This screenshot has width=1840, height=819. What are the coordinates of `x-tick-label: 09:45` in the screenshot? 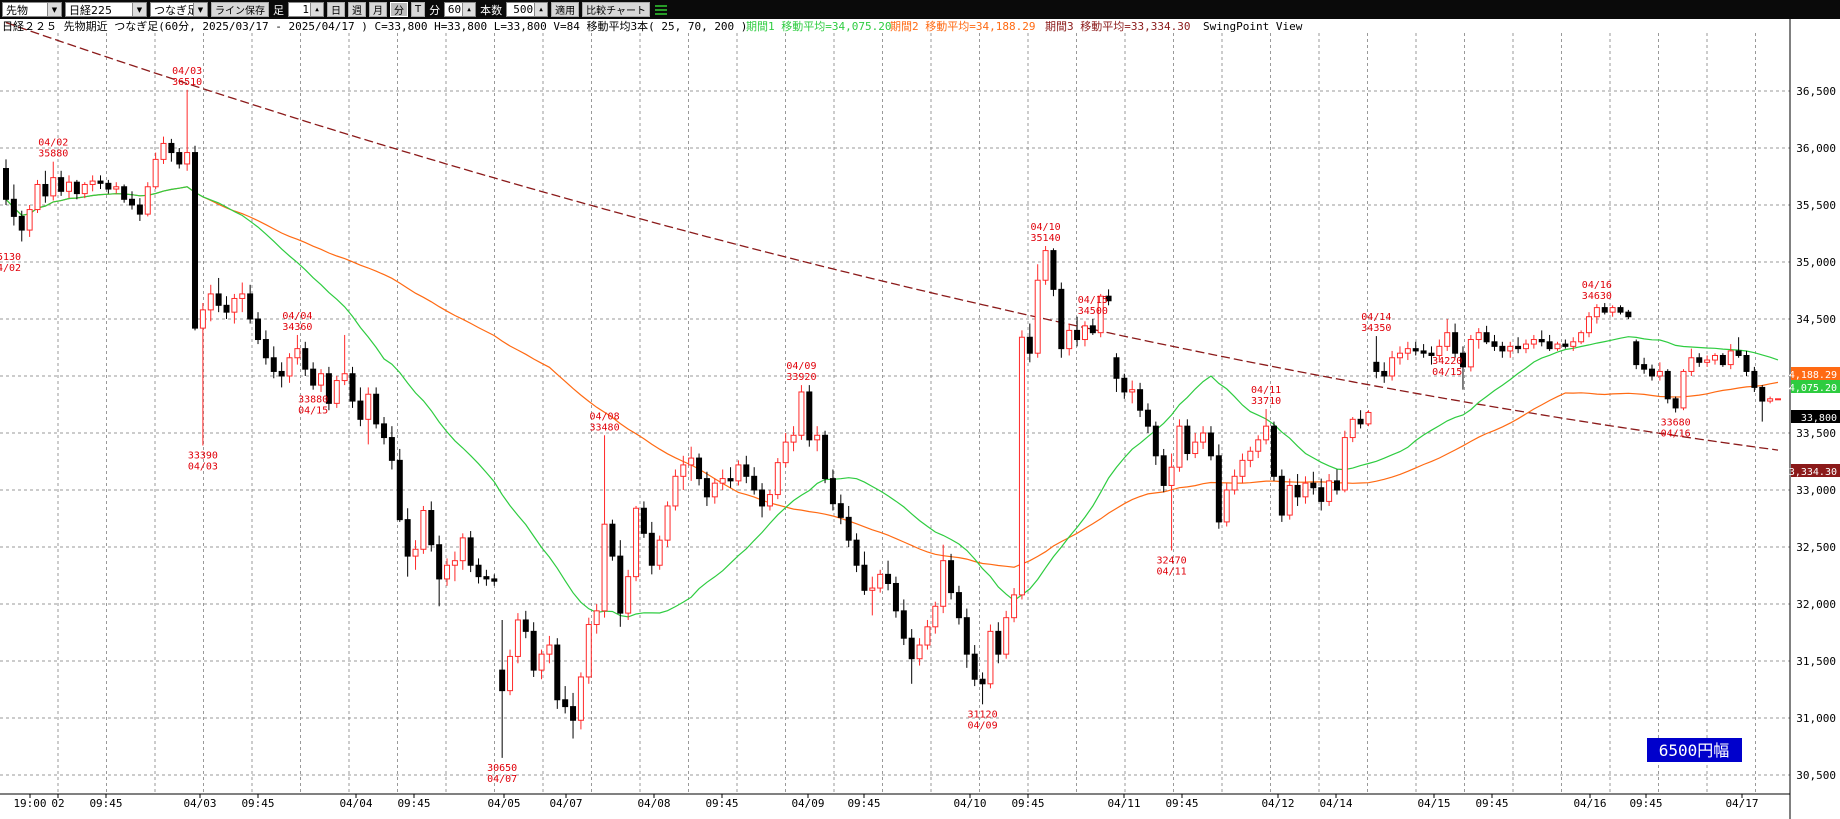 It's located at (1491, 803).